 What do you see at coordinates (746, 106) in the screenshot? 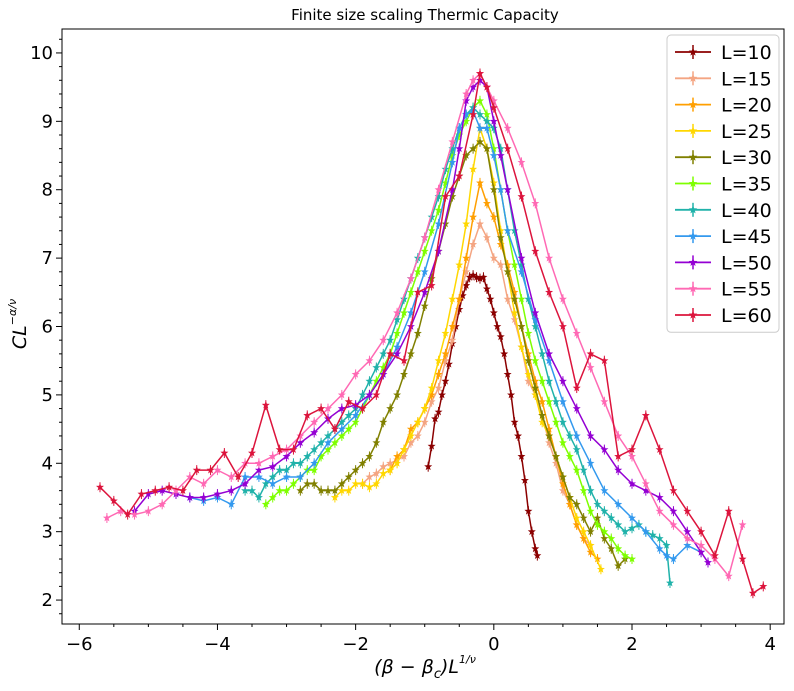
I see `legend-label: L=20` at bounding box center [746, 106].